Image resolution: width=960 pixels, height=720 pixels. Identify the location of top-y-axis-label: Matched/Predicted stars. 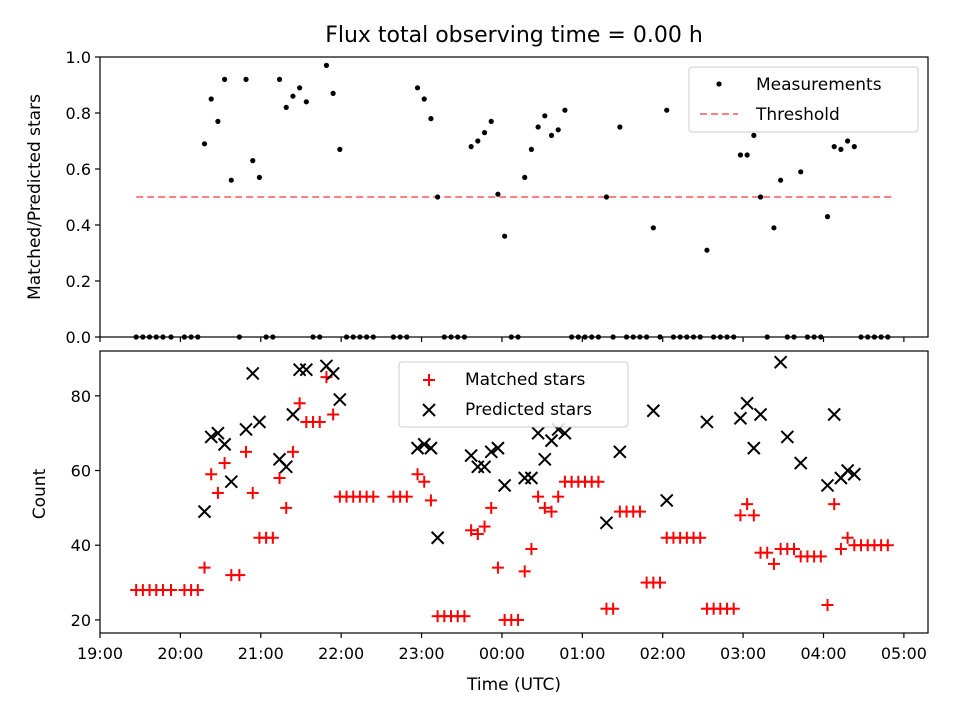
(35, 197).